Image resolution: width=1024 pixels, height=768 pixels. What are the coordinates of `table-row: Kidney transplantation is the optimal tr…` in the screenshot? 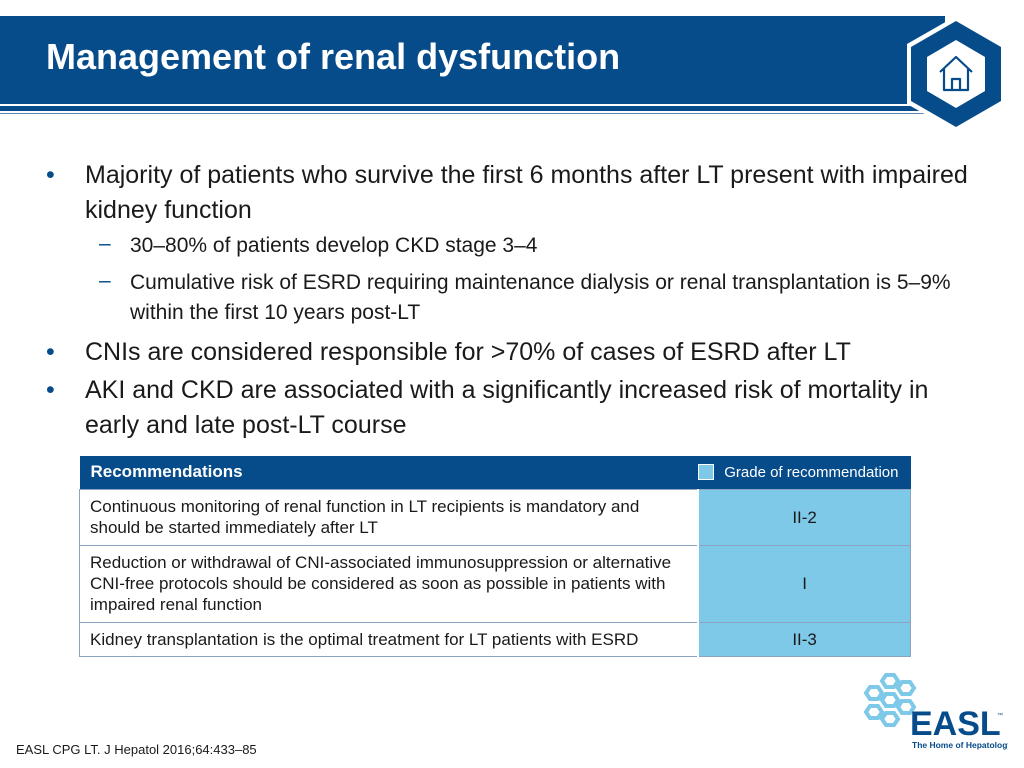 It's located at (495, 639).